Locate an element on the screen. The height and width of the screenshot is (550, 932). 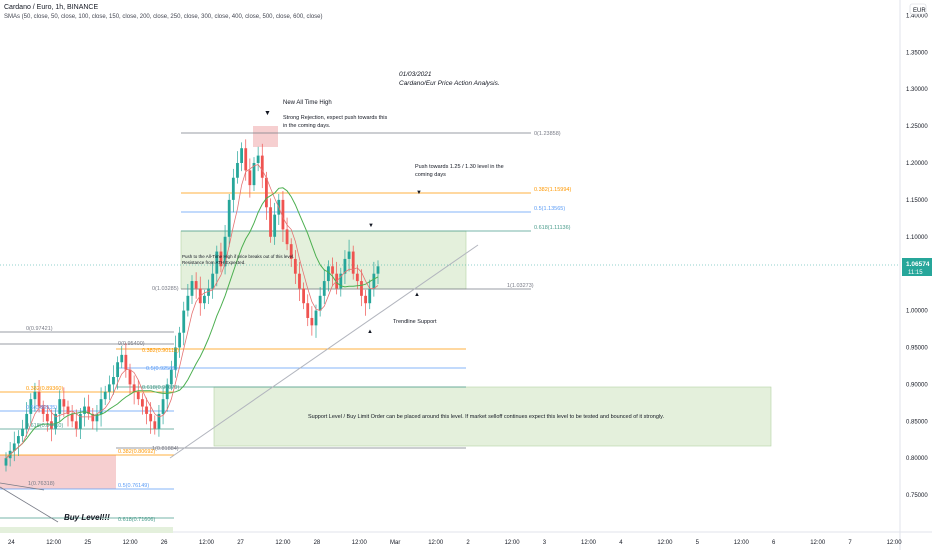
buy-level-note: Buy Level!!! is located at coordinates (87, 517).